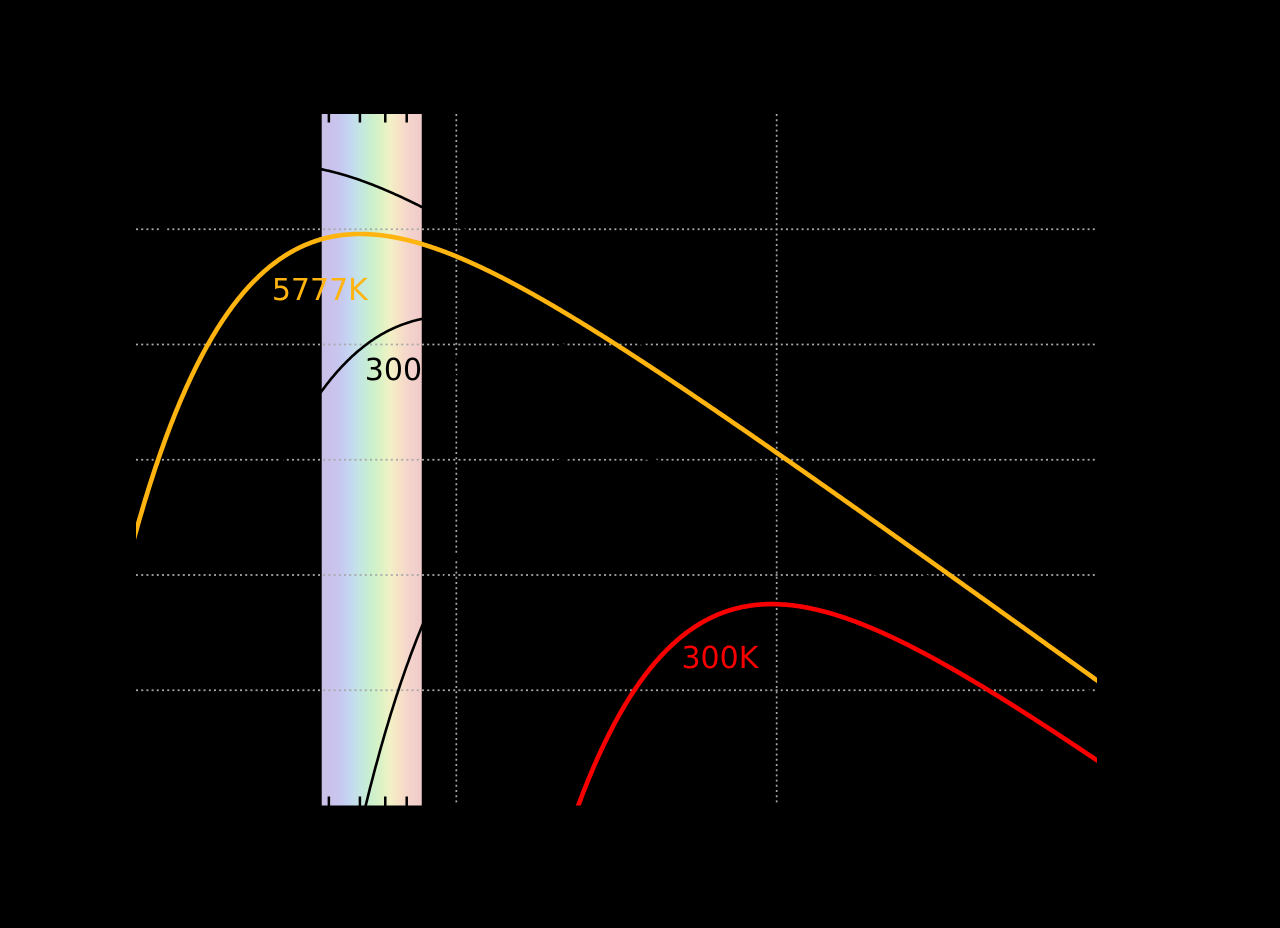  Describe the element at coordinates (413, 370) in the screenshot. I see `label-3000K: 3000K` at that location.